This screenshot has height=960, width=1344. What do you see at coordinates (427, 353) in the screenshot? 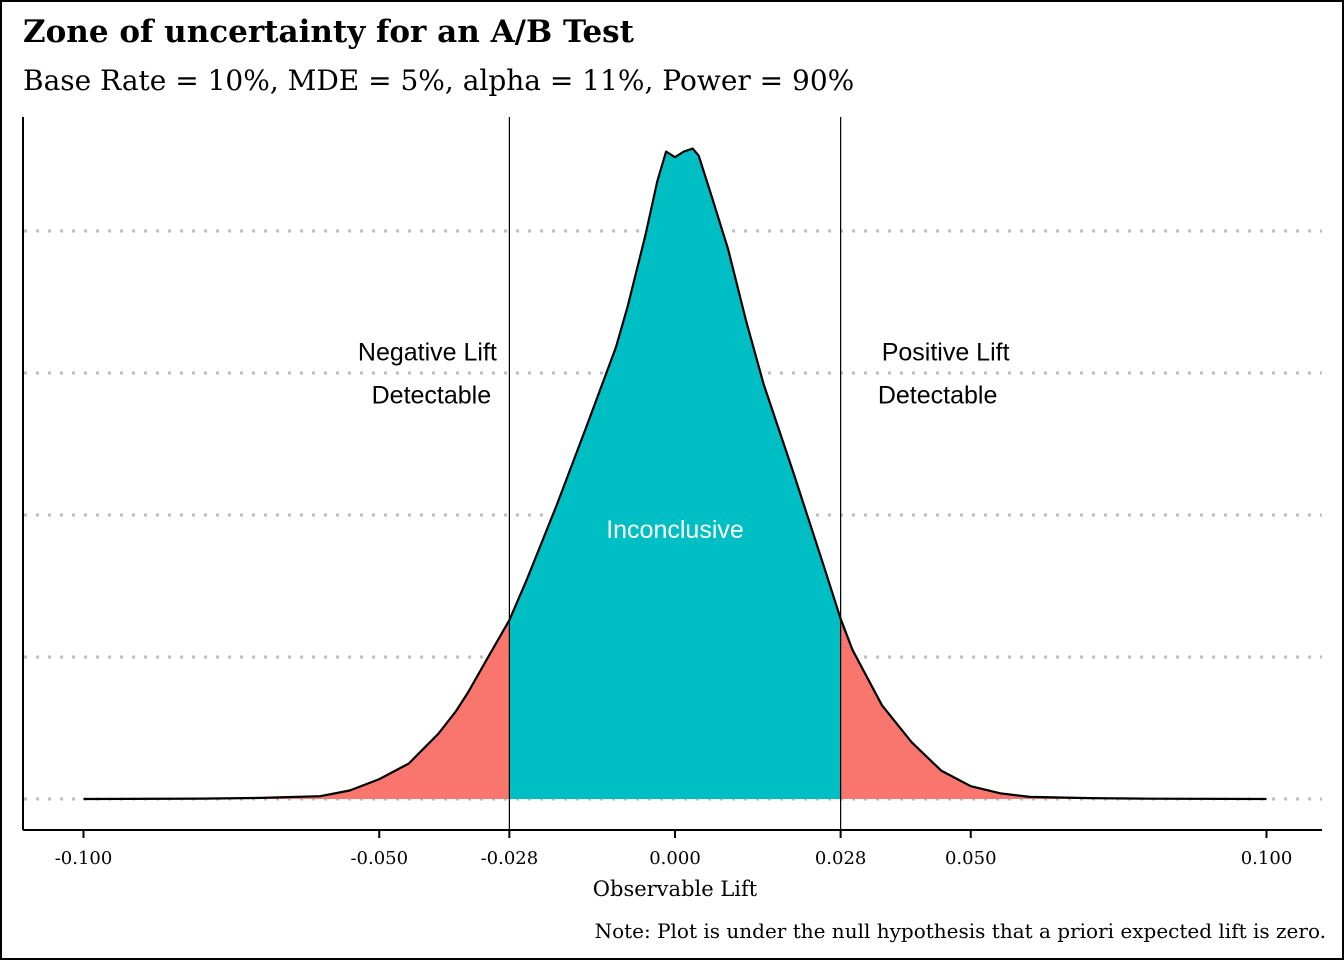
I see `annotation-neg-line-0: Negative Lift` at bounding box center [427, 353].